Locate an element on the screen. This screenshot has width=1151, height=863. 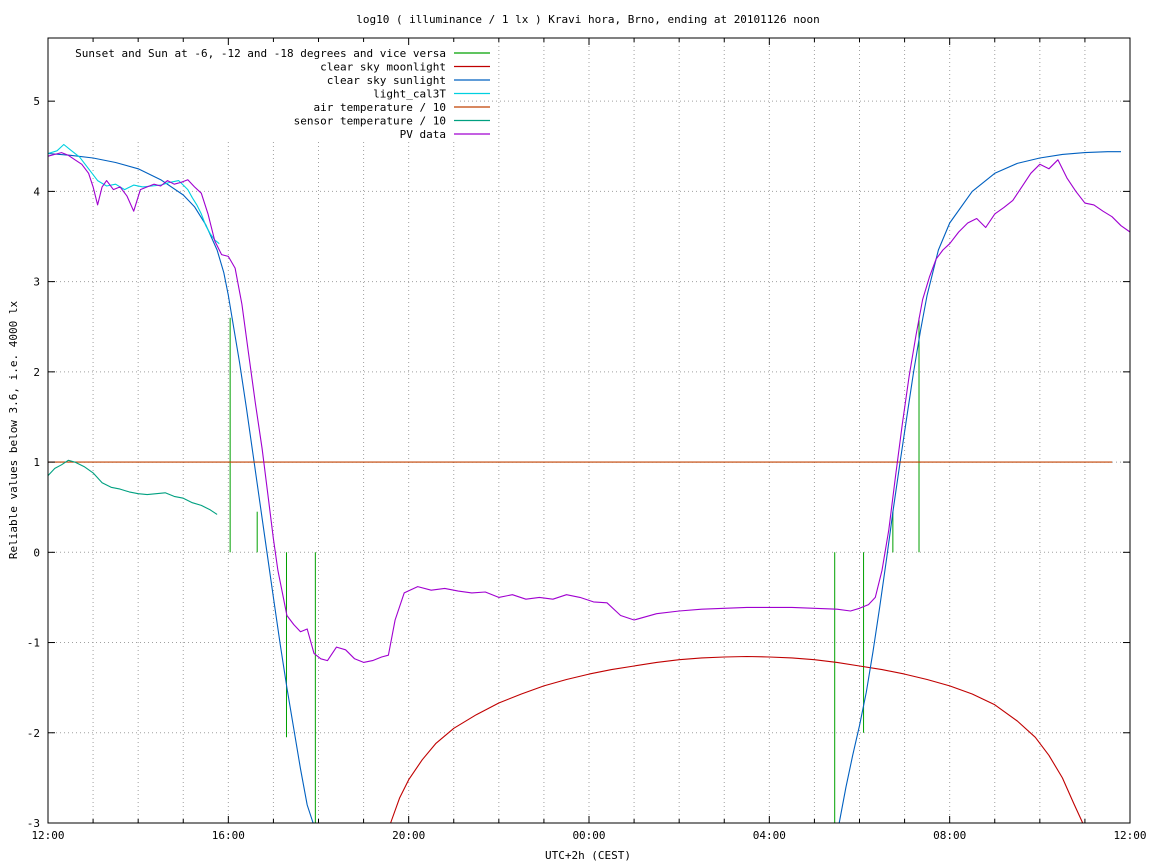
y-tick-label: 2 is located at coordinates (36, 372).